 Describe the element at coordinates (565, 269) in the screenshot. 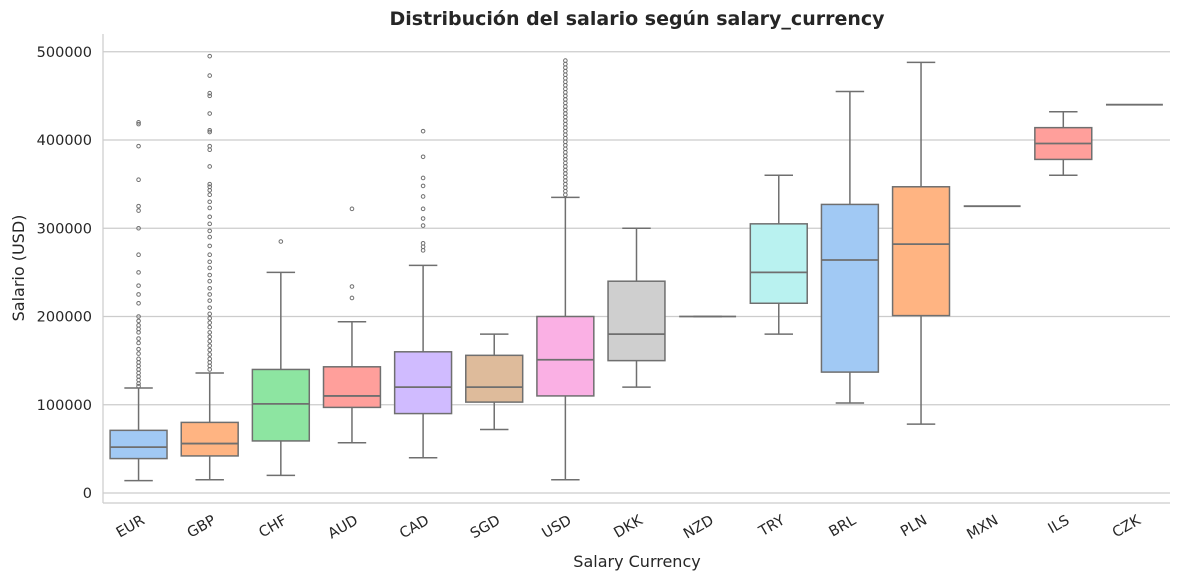

I see `box-usd` at that location.